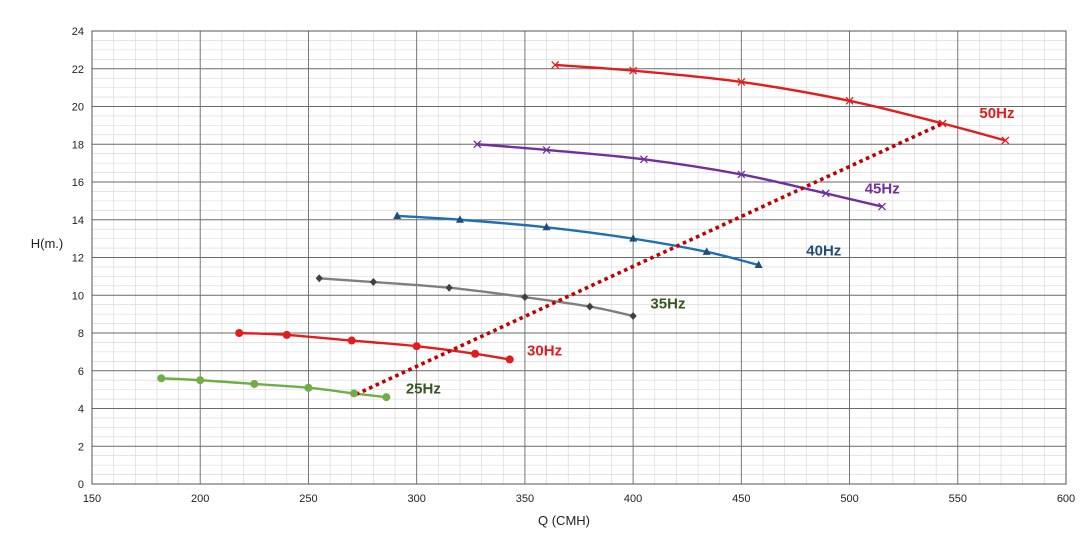 The height and width of the screenshot is (533, 1080). What do you see at coordinates (78, 221) in the screenshot?
I see `y-tick-label: 14` at bounding box center [78, 221].